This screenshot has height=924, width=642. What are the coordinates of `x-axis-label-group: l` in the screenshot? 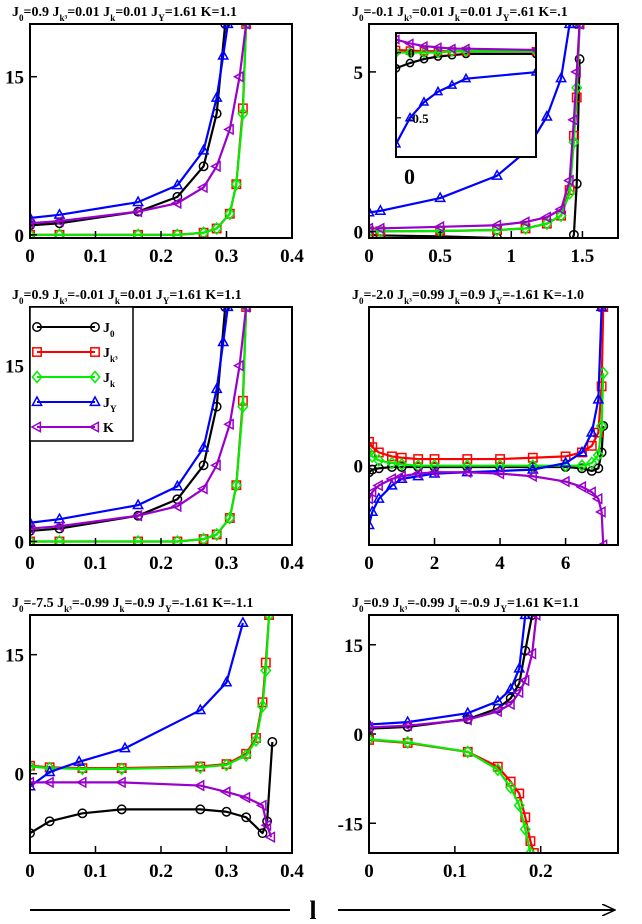 It's located at (322, 910).